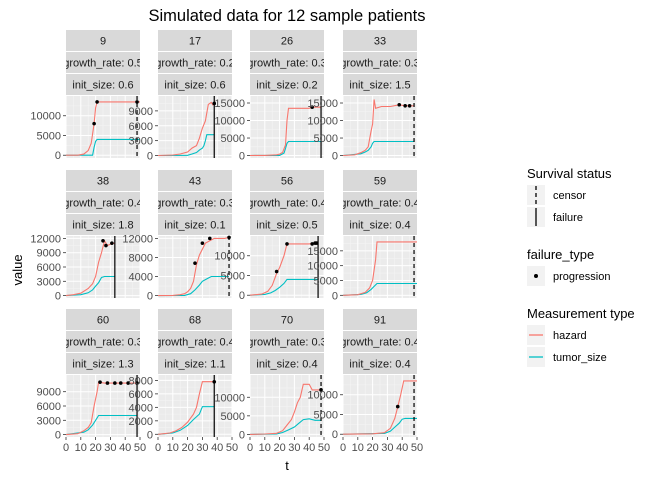  I want to click on x-tick-label-68: 10, so click(173, 448).